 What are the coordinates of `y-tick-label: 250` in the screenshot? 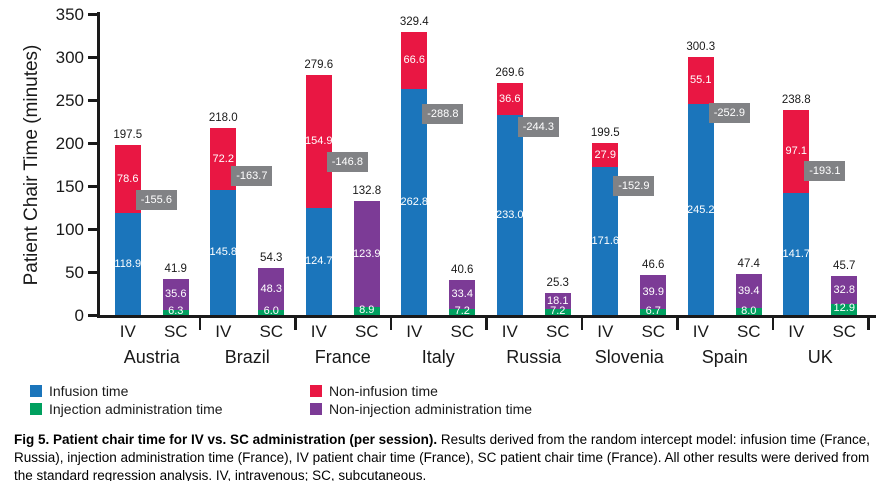 It's located at (69, 100).